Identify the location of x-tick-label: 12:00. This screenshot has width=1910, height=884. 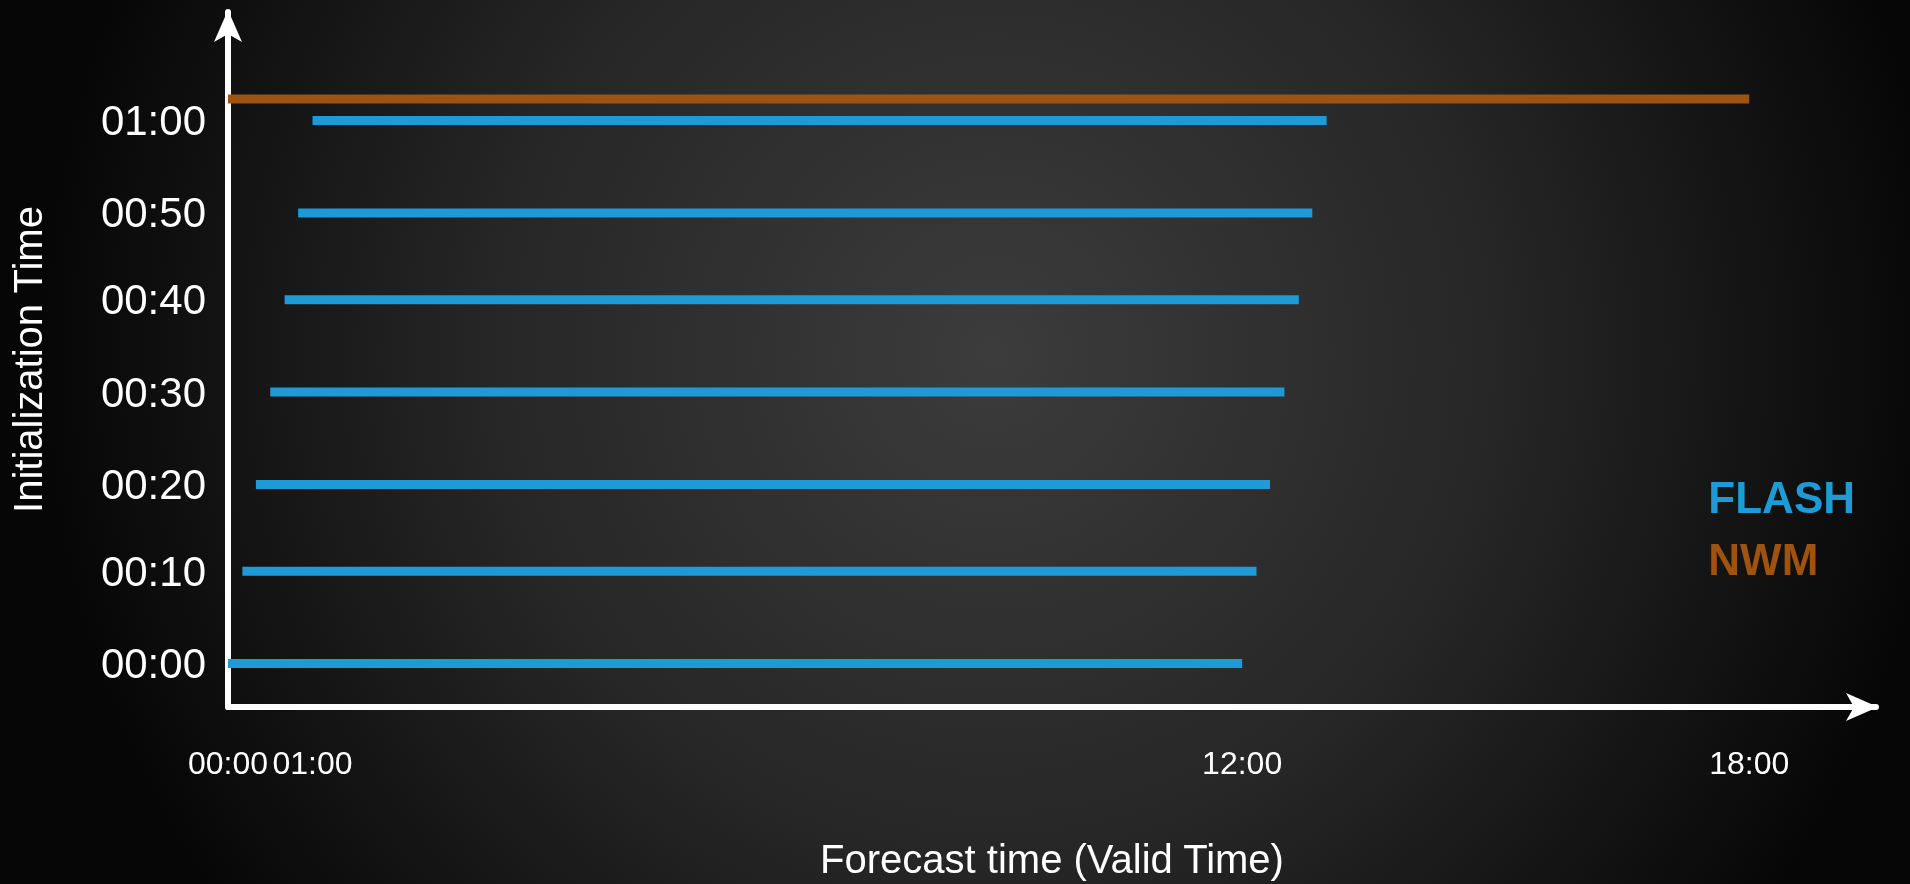
(1242, 763).